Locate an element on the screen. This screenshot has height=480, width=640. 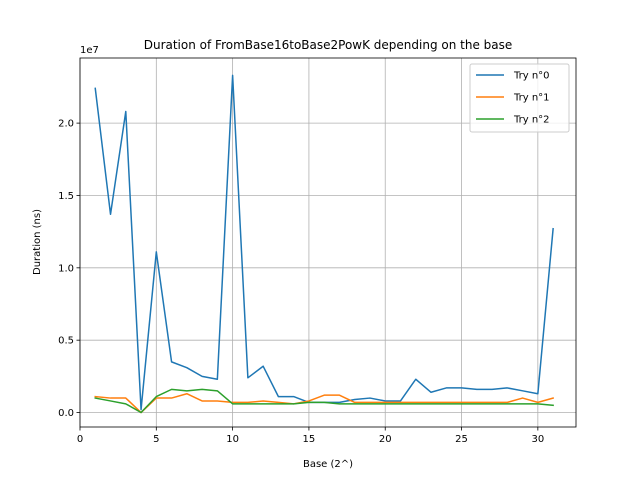
x-tick-label: 20 is located at coordinates (385, 439).